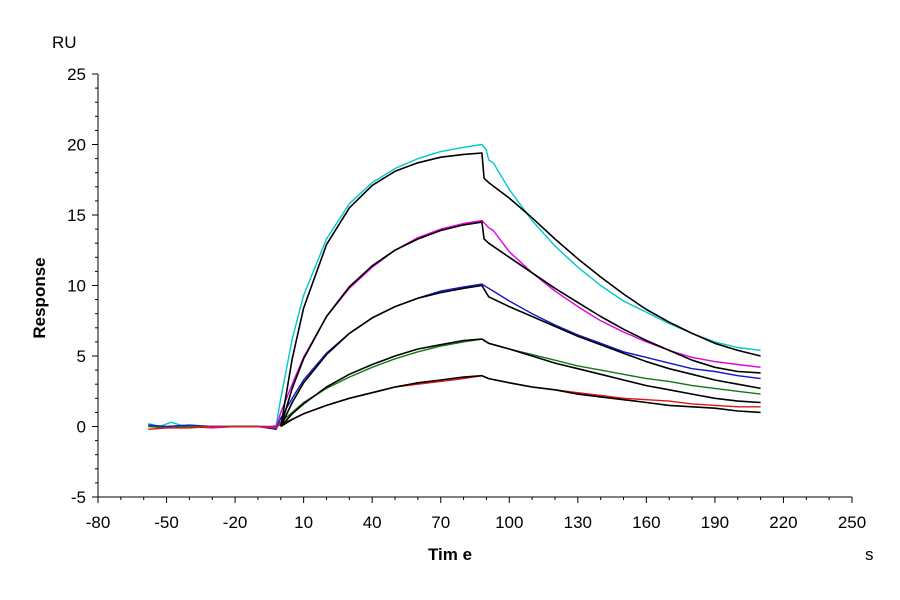 The width and height of the screenshot is (900, 600). I want to click on x-tick-label: -50, so click(166, 522).